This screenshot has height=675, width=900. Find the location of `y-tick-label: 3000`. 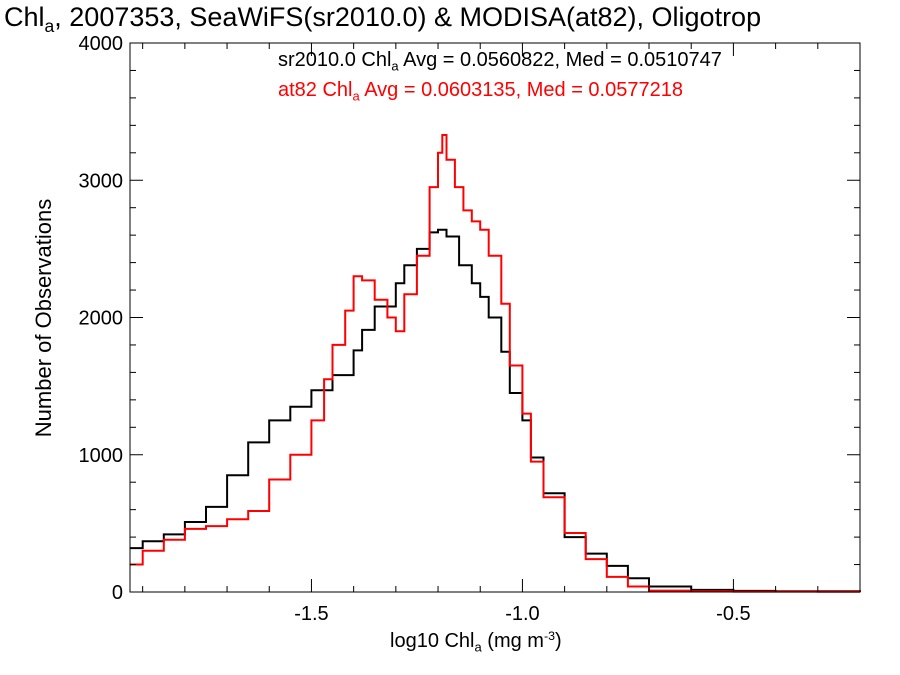

y-tick-label: 3000 is located at coordinates (101, 181).